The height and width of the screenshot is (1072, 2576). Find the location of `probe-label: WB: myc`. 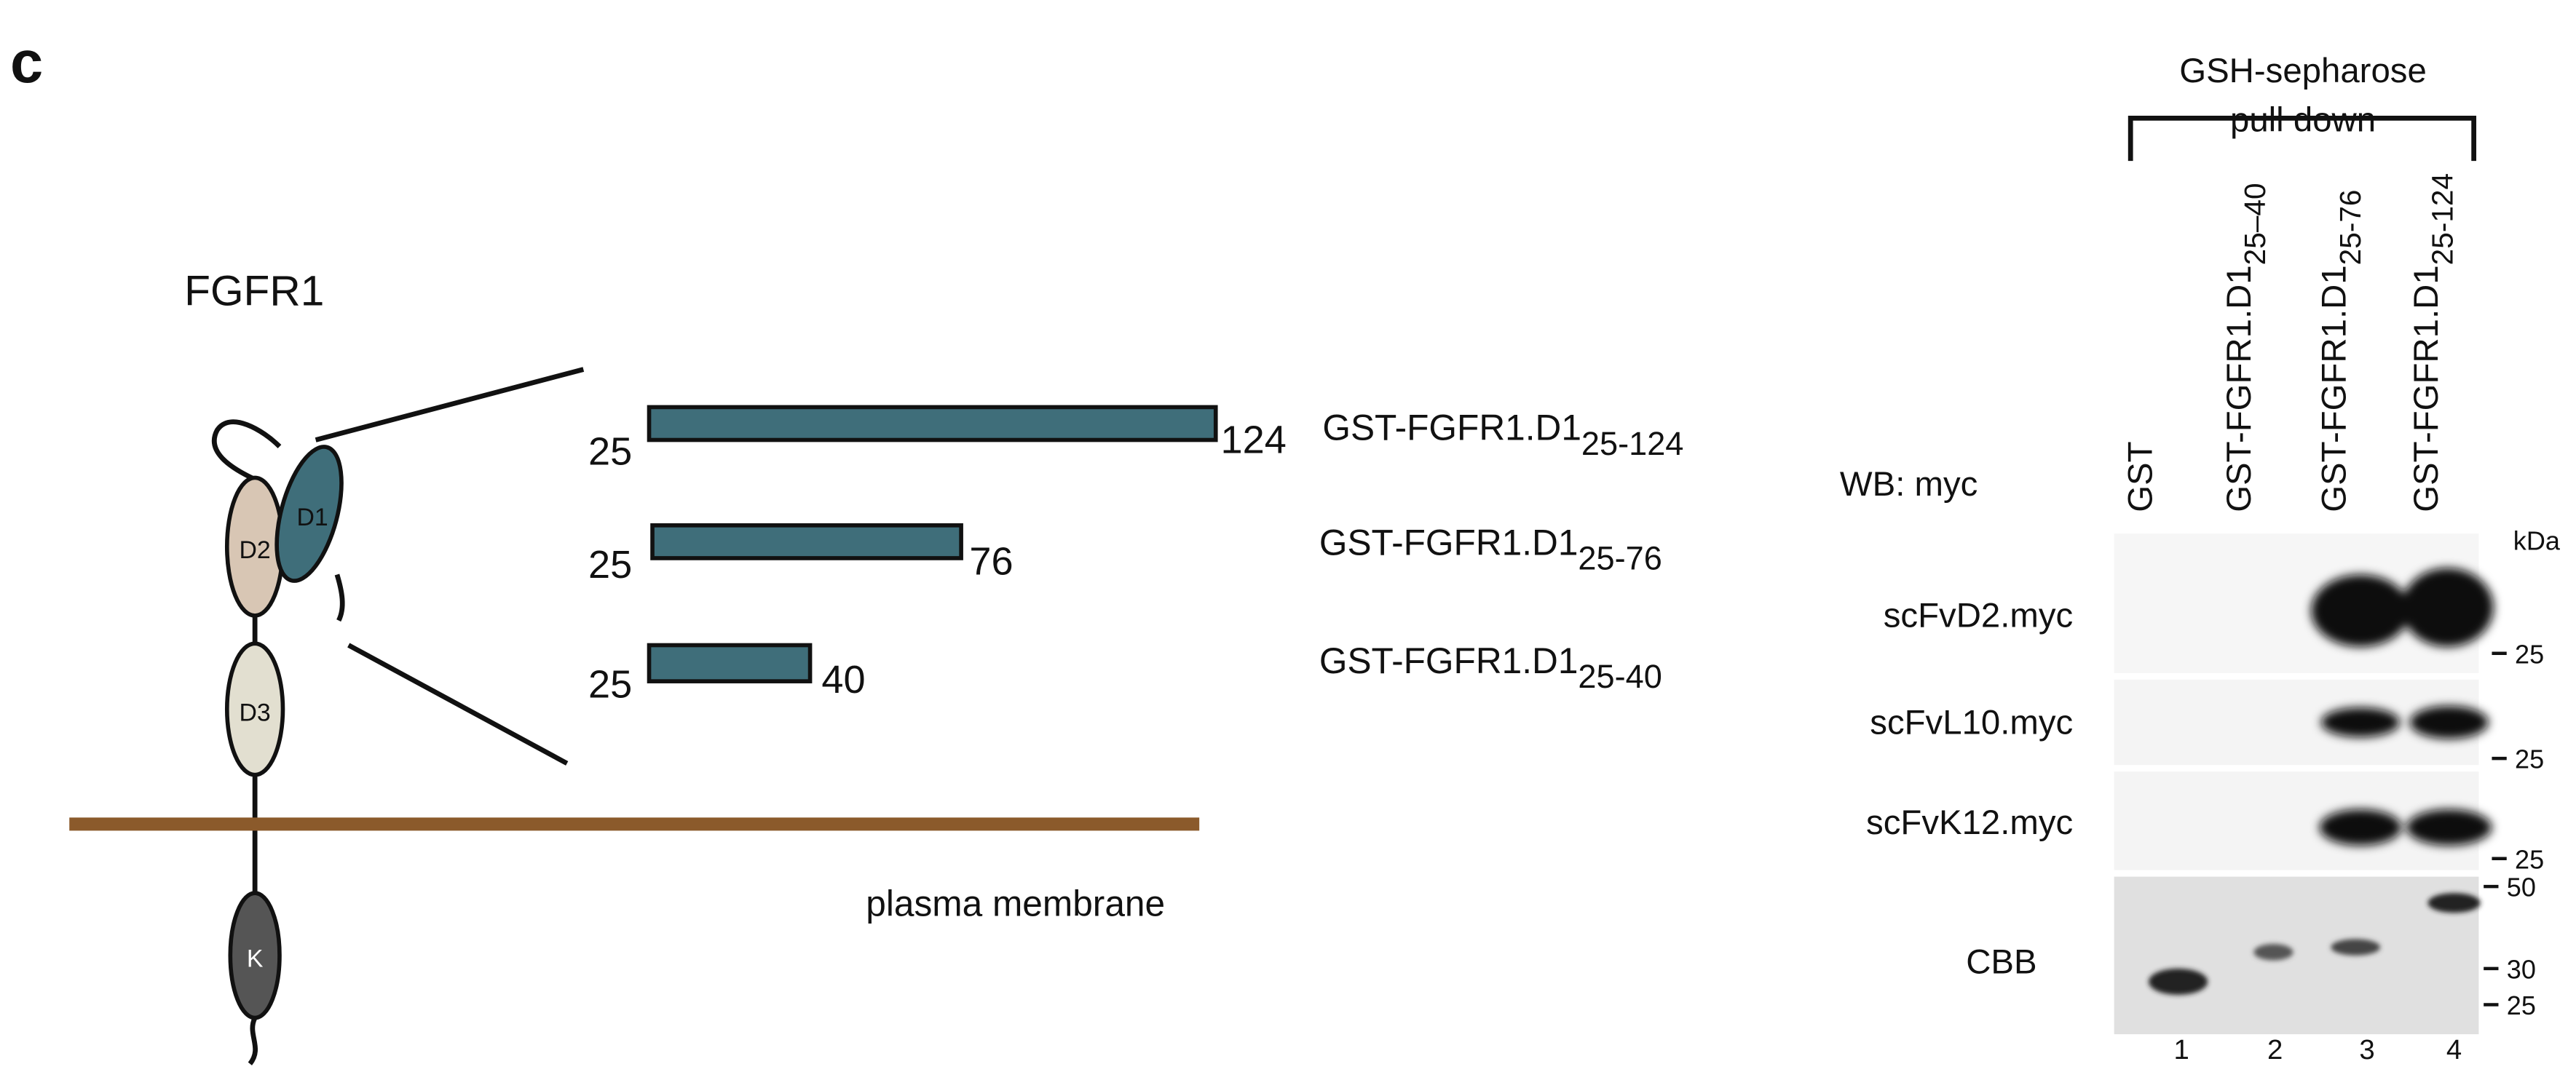

probe-label: WB: myc is located at coordinates (1909, 485).